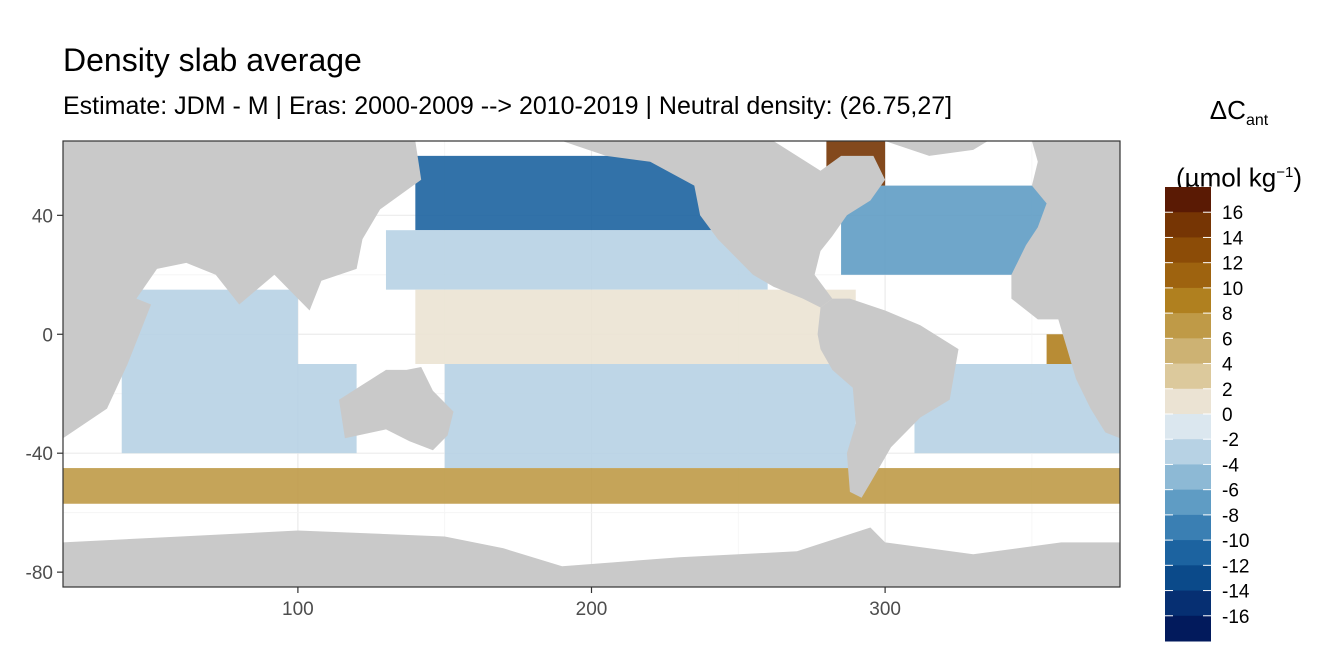 The image size is (1344, 672). I want to click on legend-label: -2, so click(1230, 440).